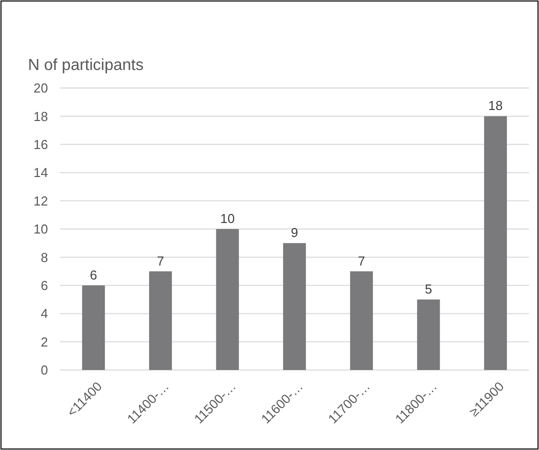 Image resolution: width=539 pixels, height=450 pixels. I want to click on y-tick-label: 2, so click(44, 342).